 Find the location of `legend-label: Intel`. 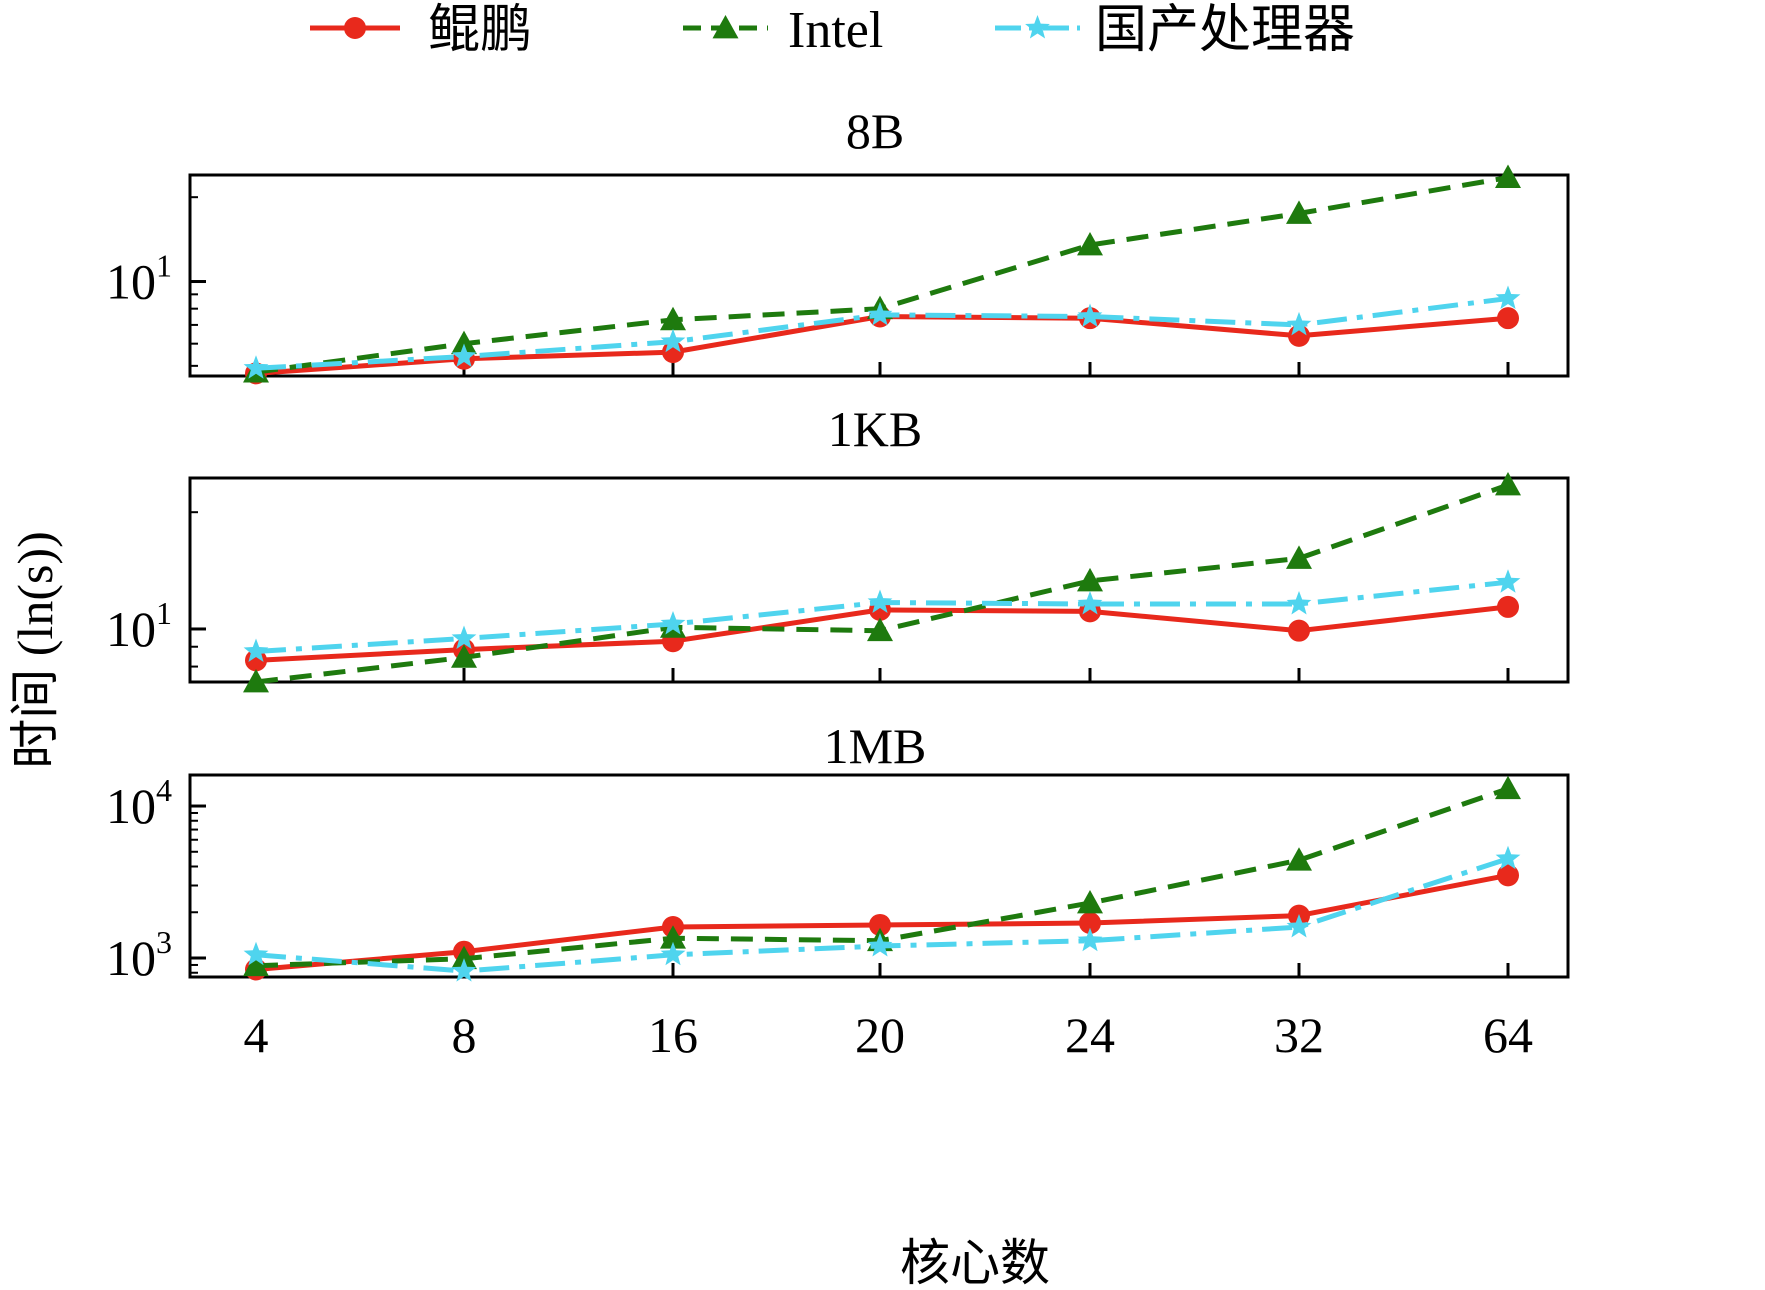

legend-label: Intel is located at coordinates (835, 30).